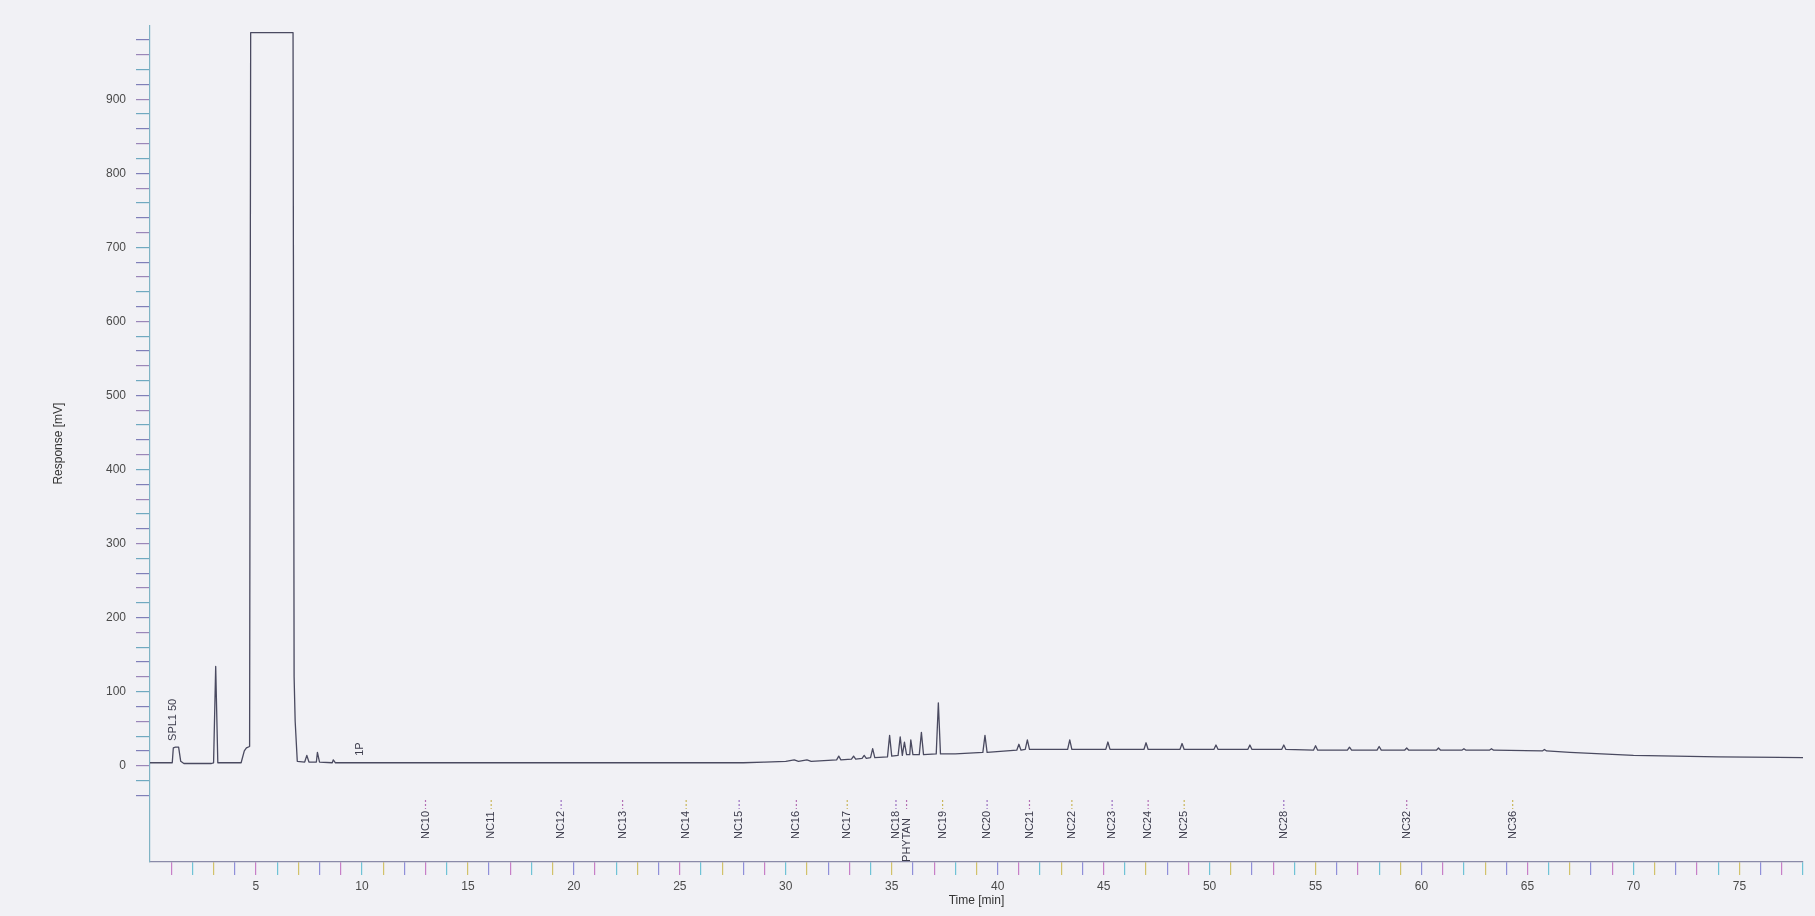  I want to click on x-tick-label: 50, so click(1209, 885).